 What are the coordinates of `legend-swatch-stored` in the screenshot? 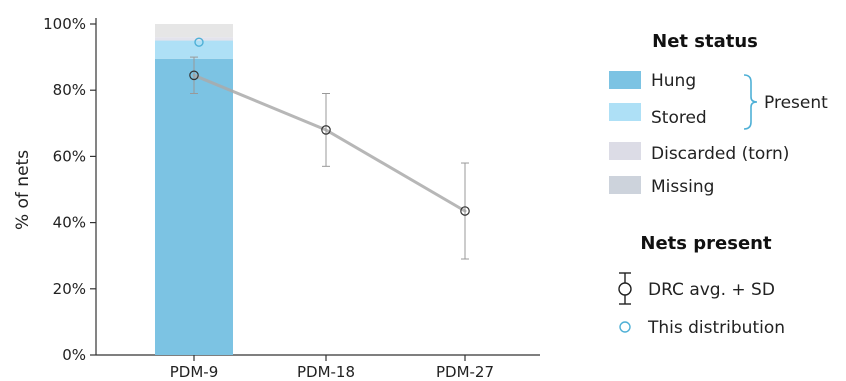 It's located at (625, 112).